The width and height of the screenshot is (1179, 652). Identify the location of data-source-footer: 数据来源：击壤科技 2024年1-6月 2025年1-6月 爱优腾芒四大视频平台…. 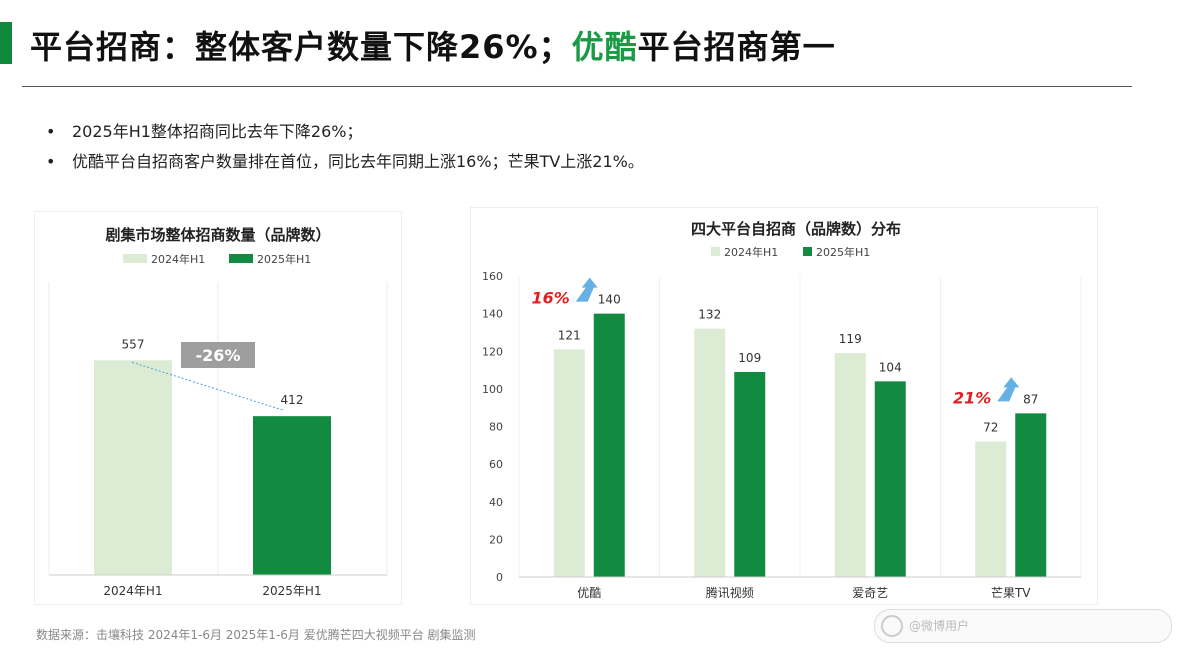
(256, 635).